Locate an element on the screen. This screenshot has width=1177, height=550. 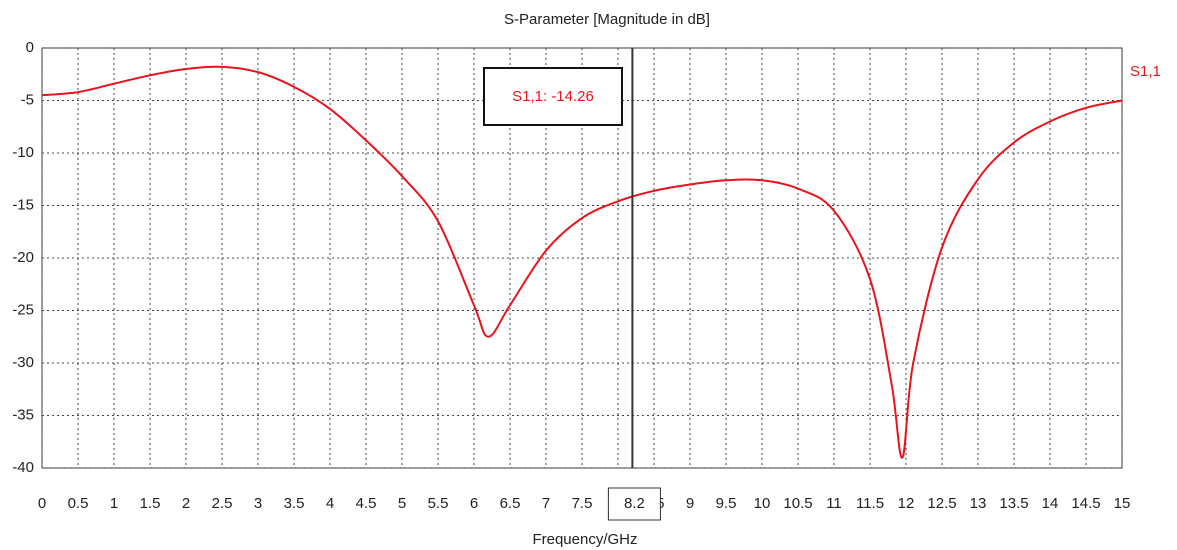
marker-x-box is located at coordinates (634, 504).